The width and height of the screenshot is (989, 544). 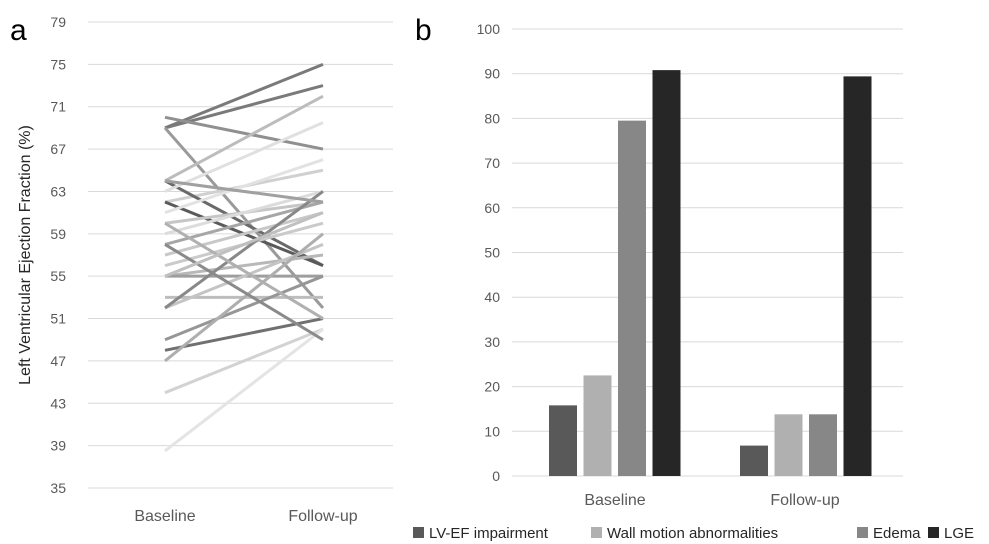 I want to click on y-tick-label: 71, so click(x=58, y=107).